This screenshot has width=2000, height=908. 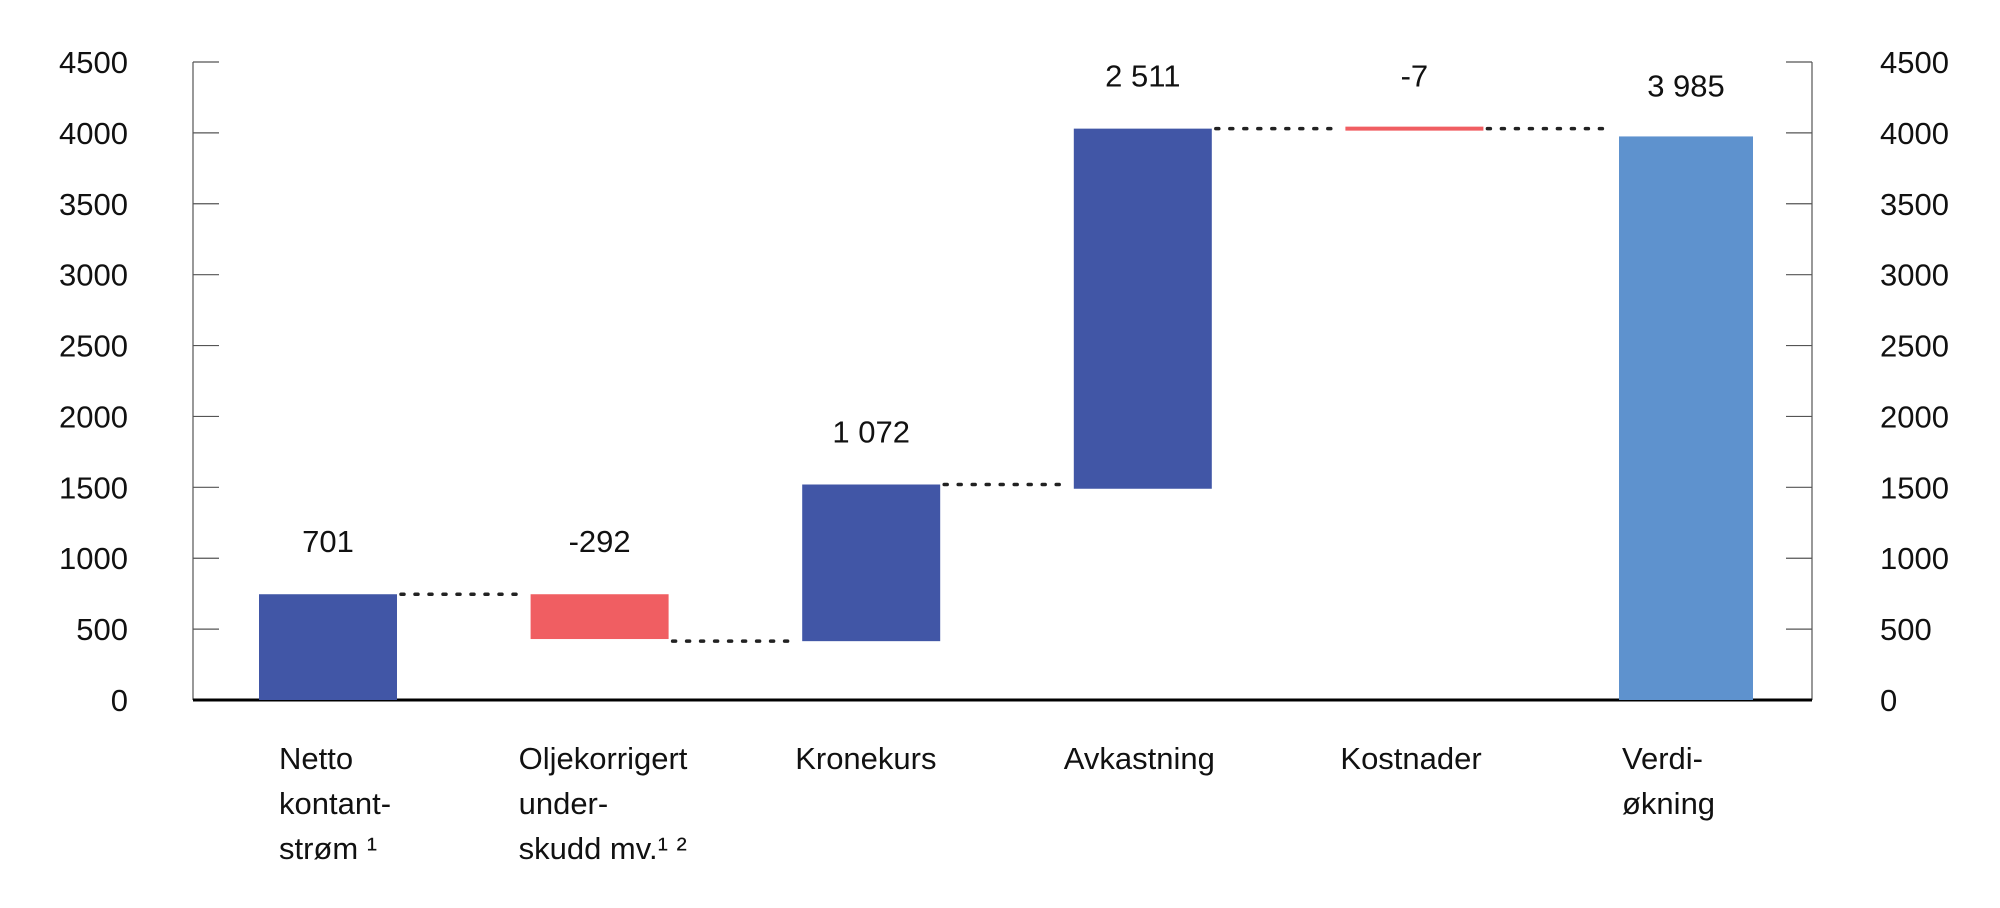 What do you see at coordinates (1142, 76) in the screenshot?
I see `data-label: 2 511` at bounding box center [1142, 76].